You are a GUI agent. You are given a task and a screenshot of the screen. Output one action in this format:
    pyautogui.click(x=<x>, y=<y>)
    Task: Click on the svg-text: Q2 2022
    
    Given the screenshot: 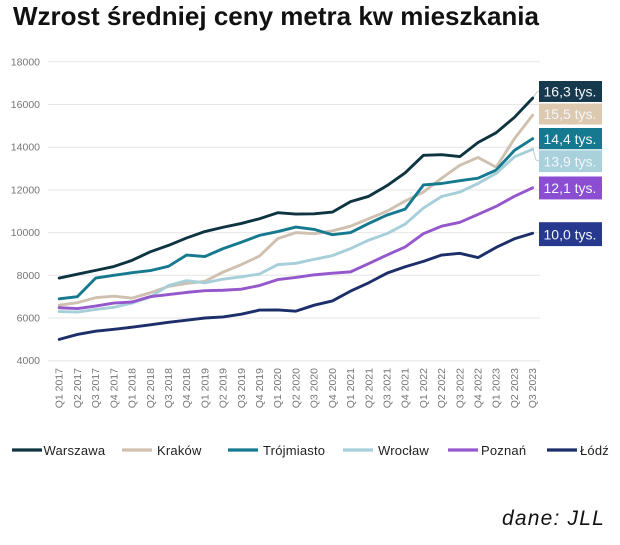 What is the action you would take?
    pyautogui.click(x=442, y=388)
    